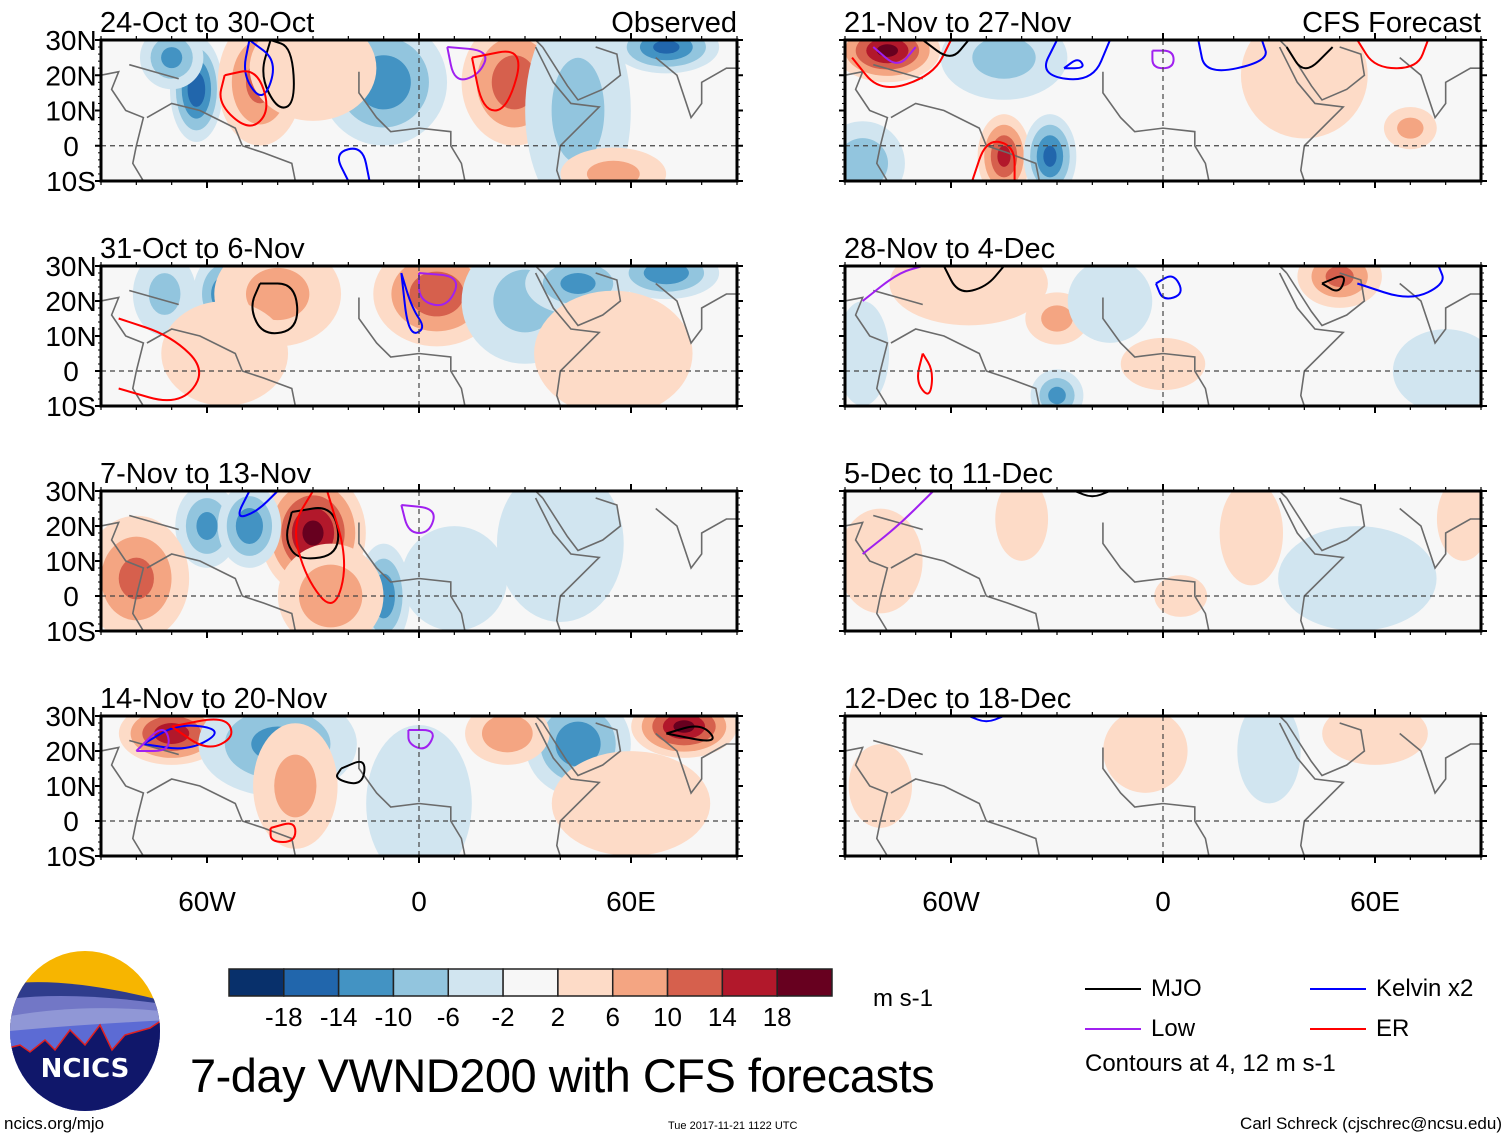 The height and width of the screenshot is (1142, 1510). I want to click on y-tick-label: 20N, so click(70, 301).